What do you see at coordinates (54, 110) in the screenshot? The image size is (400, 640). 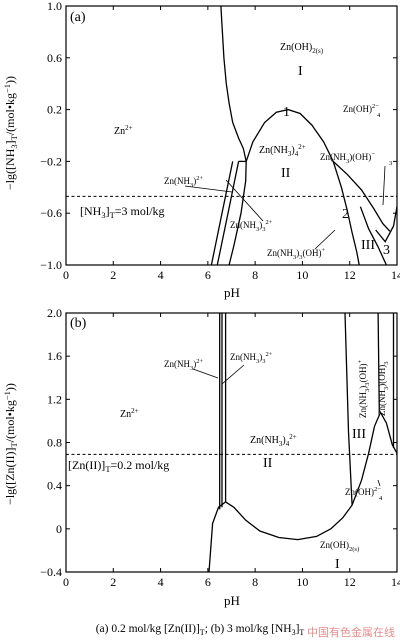 I see `y-tick-label: 0.2` at bounding box center [54, 110].